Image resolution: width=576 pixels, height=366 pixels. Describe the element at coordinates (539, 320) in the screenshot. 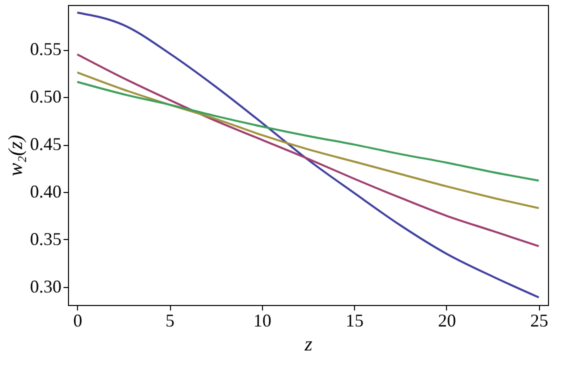

I see `x-tick-label: 25` at that location.